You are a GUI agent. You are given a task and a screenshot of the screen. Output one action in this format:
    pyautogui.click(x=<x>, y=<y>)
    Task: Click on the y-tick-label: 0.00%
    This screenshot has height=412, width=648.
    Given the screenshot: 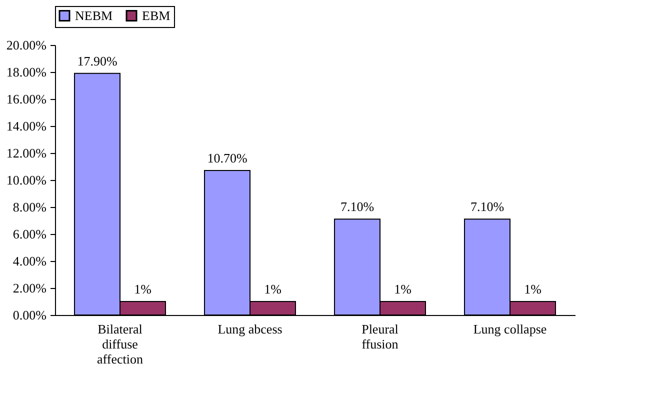 What is the action you would take?
    pyautogui.click(x=29, y=315)
    